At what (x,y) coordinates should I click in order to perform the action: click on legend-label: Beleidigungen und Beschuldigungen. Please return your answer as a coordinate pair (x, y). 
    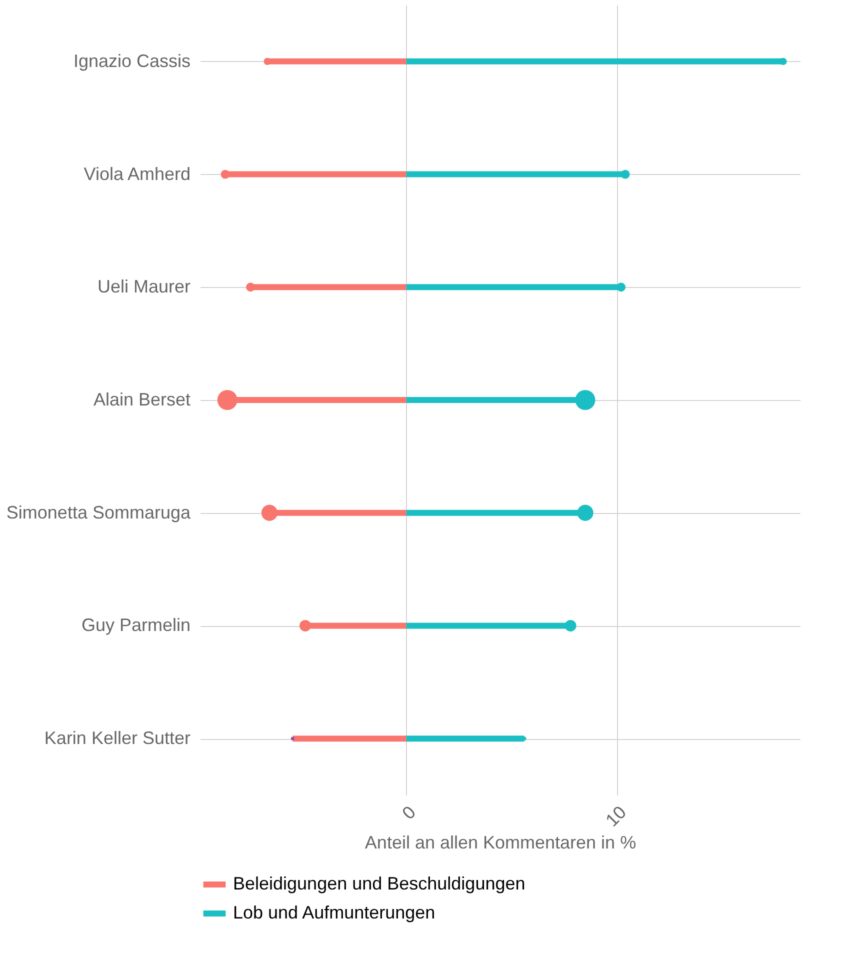
    Looking at the image, I should click on (379, 884).